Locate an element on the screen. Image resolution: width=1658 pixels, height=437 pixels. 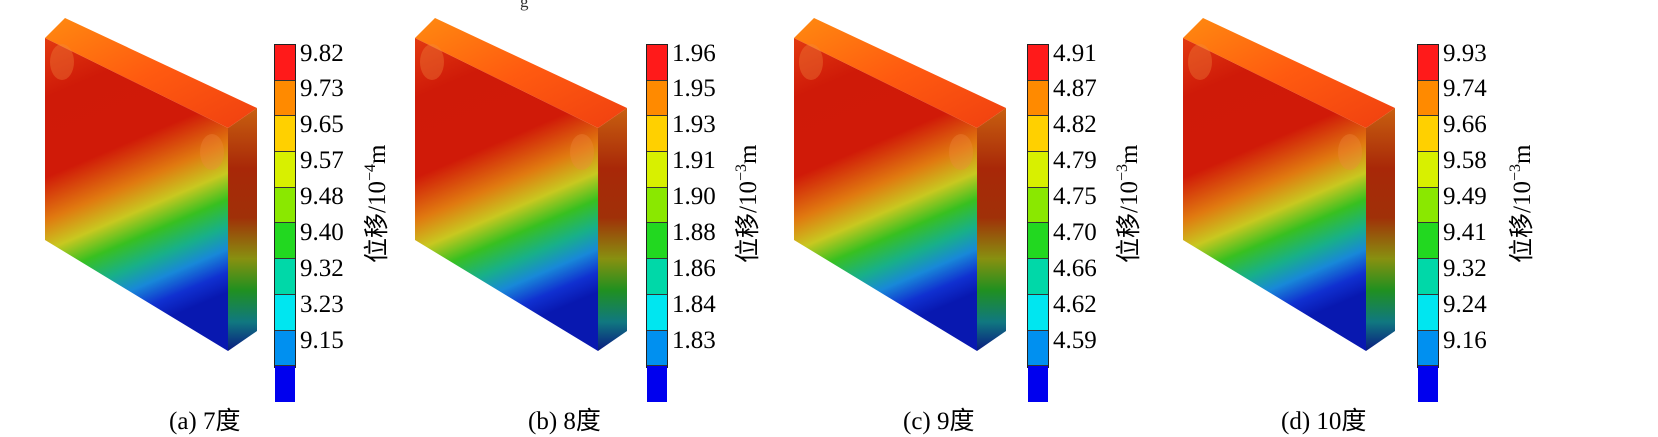
displacement-block-d is located at coordinates (1289, 184).